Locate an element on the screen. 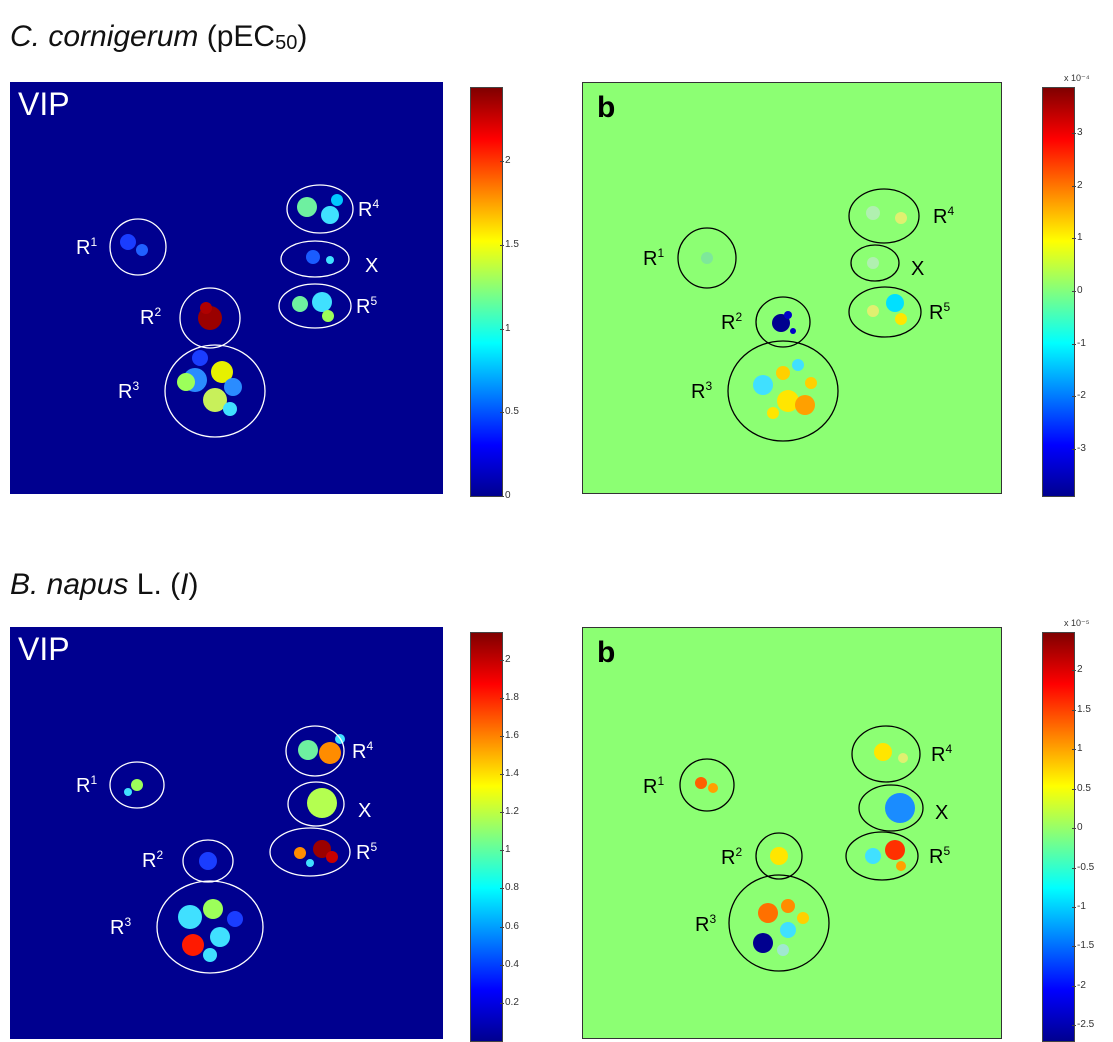 The height and width of the screenshot is (1042, 1113). title-open: (pEC is located at coordinates (237, 36).